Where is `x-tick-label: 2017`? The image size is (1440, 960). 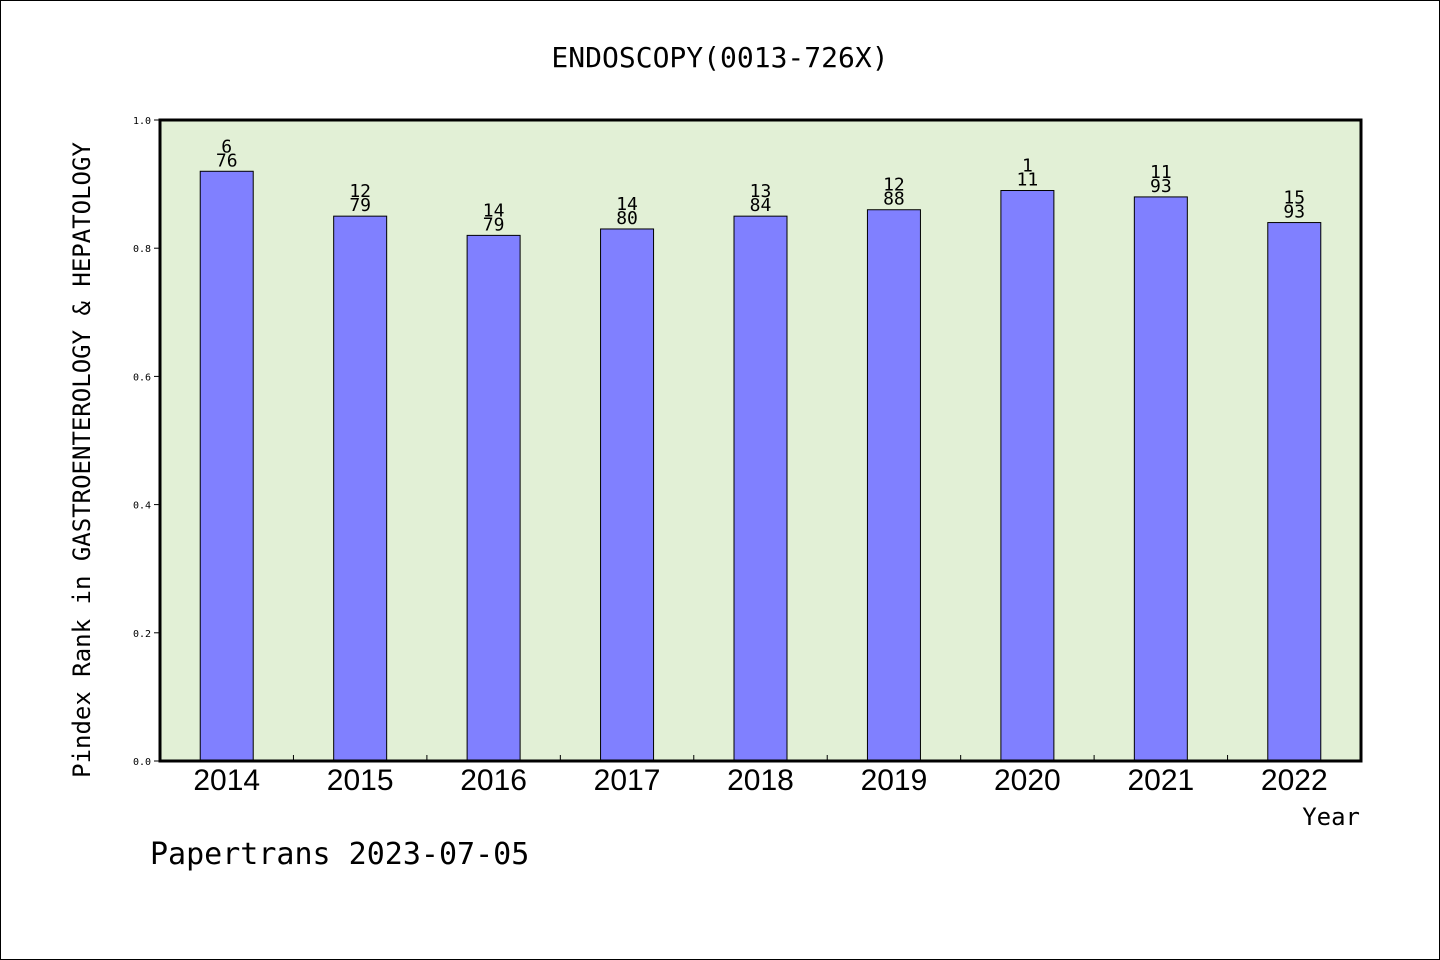 x-tick-label: 2017 is located at coordinates (627, 780).